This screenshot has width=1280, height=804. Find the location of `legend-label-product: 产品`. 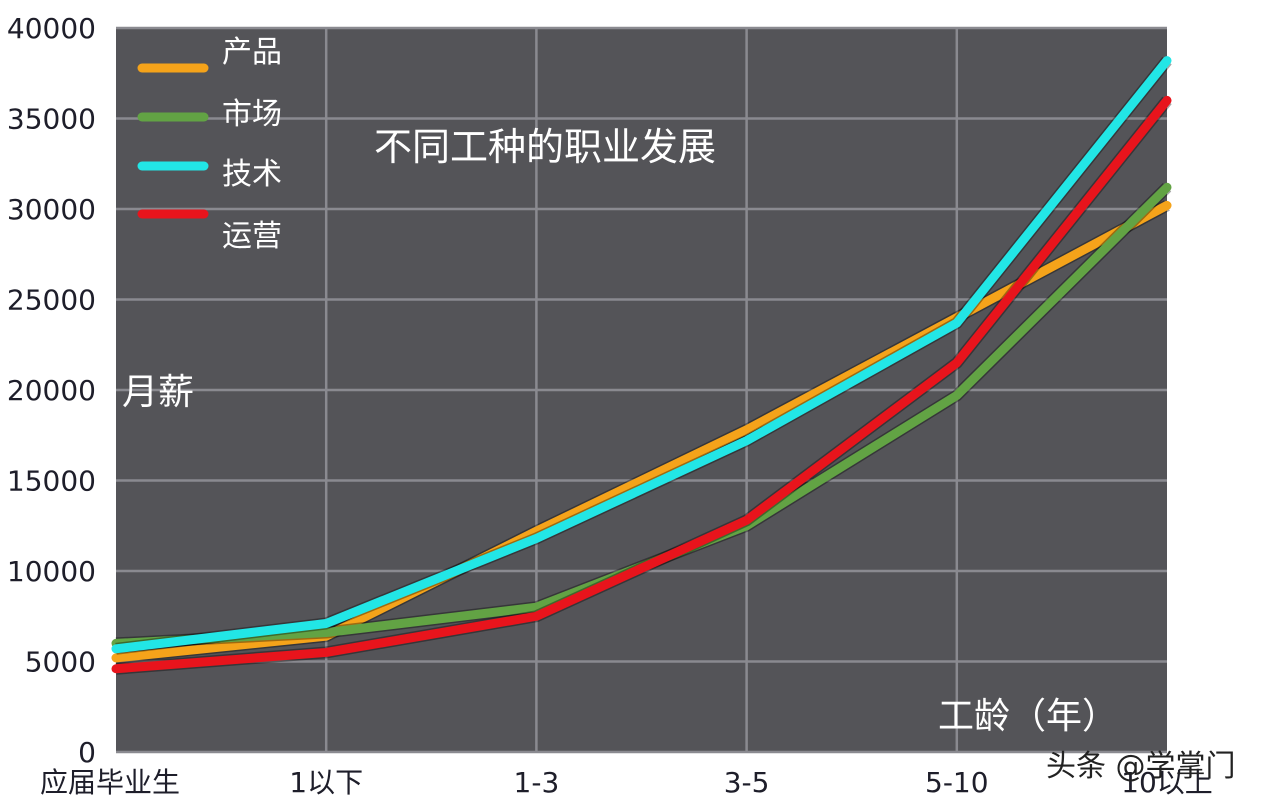

legend-label-product: 产品 is located at coordinates (252, 52).